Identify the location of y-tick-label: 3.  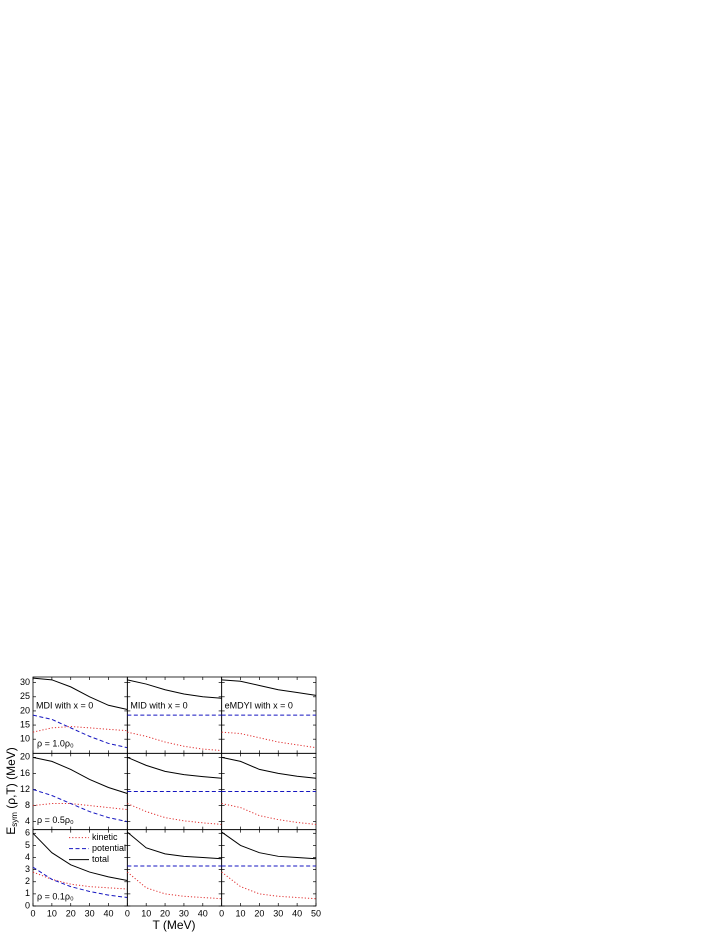
(27, 869).